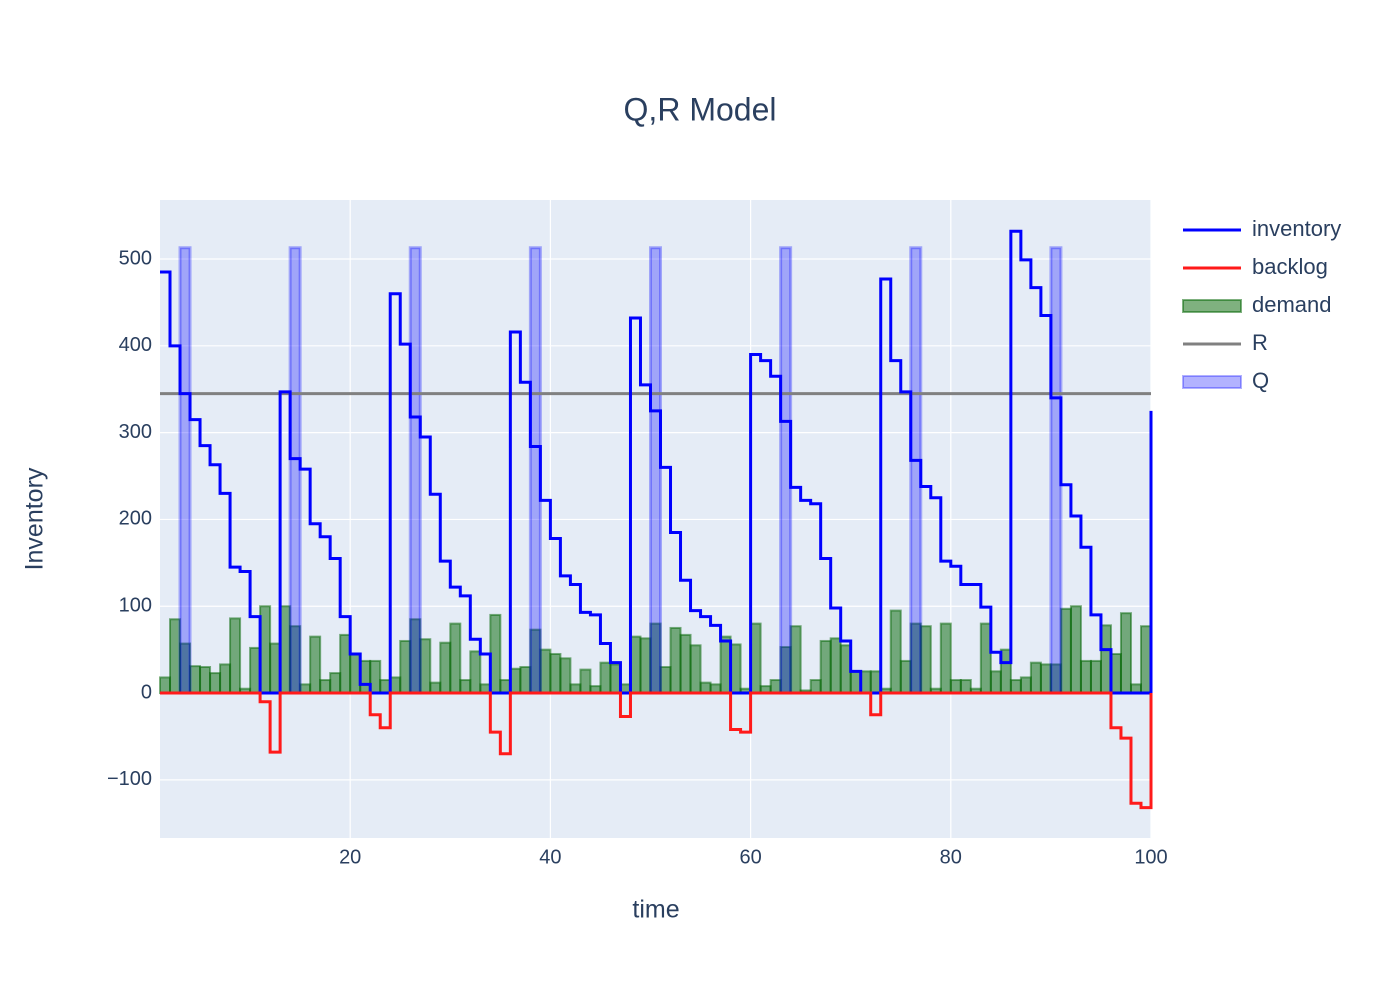  I want to click on y-tick-label: 400, so click(135, 345).